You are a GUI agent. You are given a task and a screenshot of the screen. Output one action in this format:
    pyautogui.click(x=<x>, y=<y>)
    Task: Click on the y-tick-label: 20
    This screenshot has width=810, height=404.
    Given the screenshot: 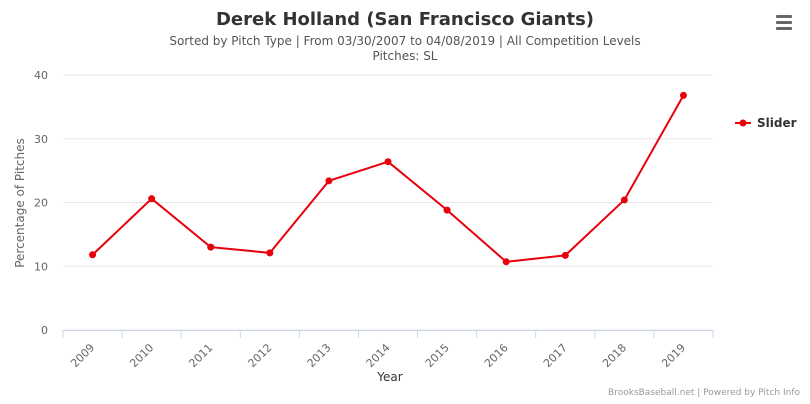 What is the action you would take?
    pyautogui.click(x=41, y=203)
    